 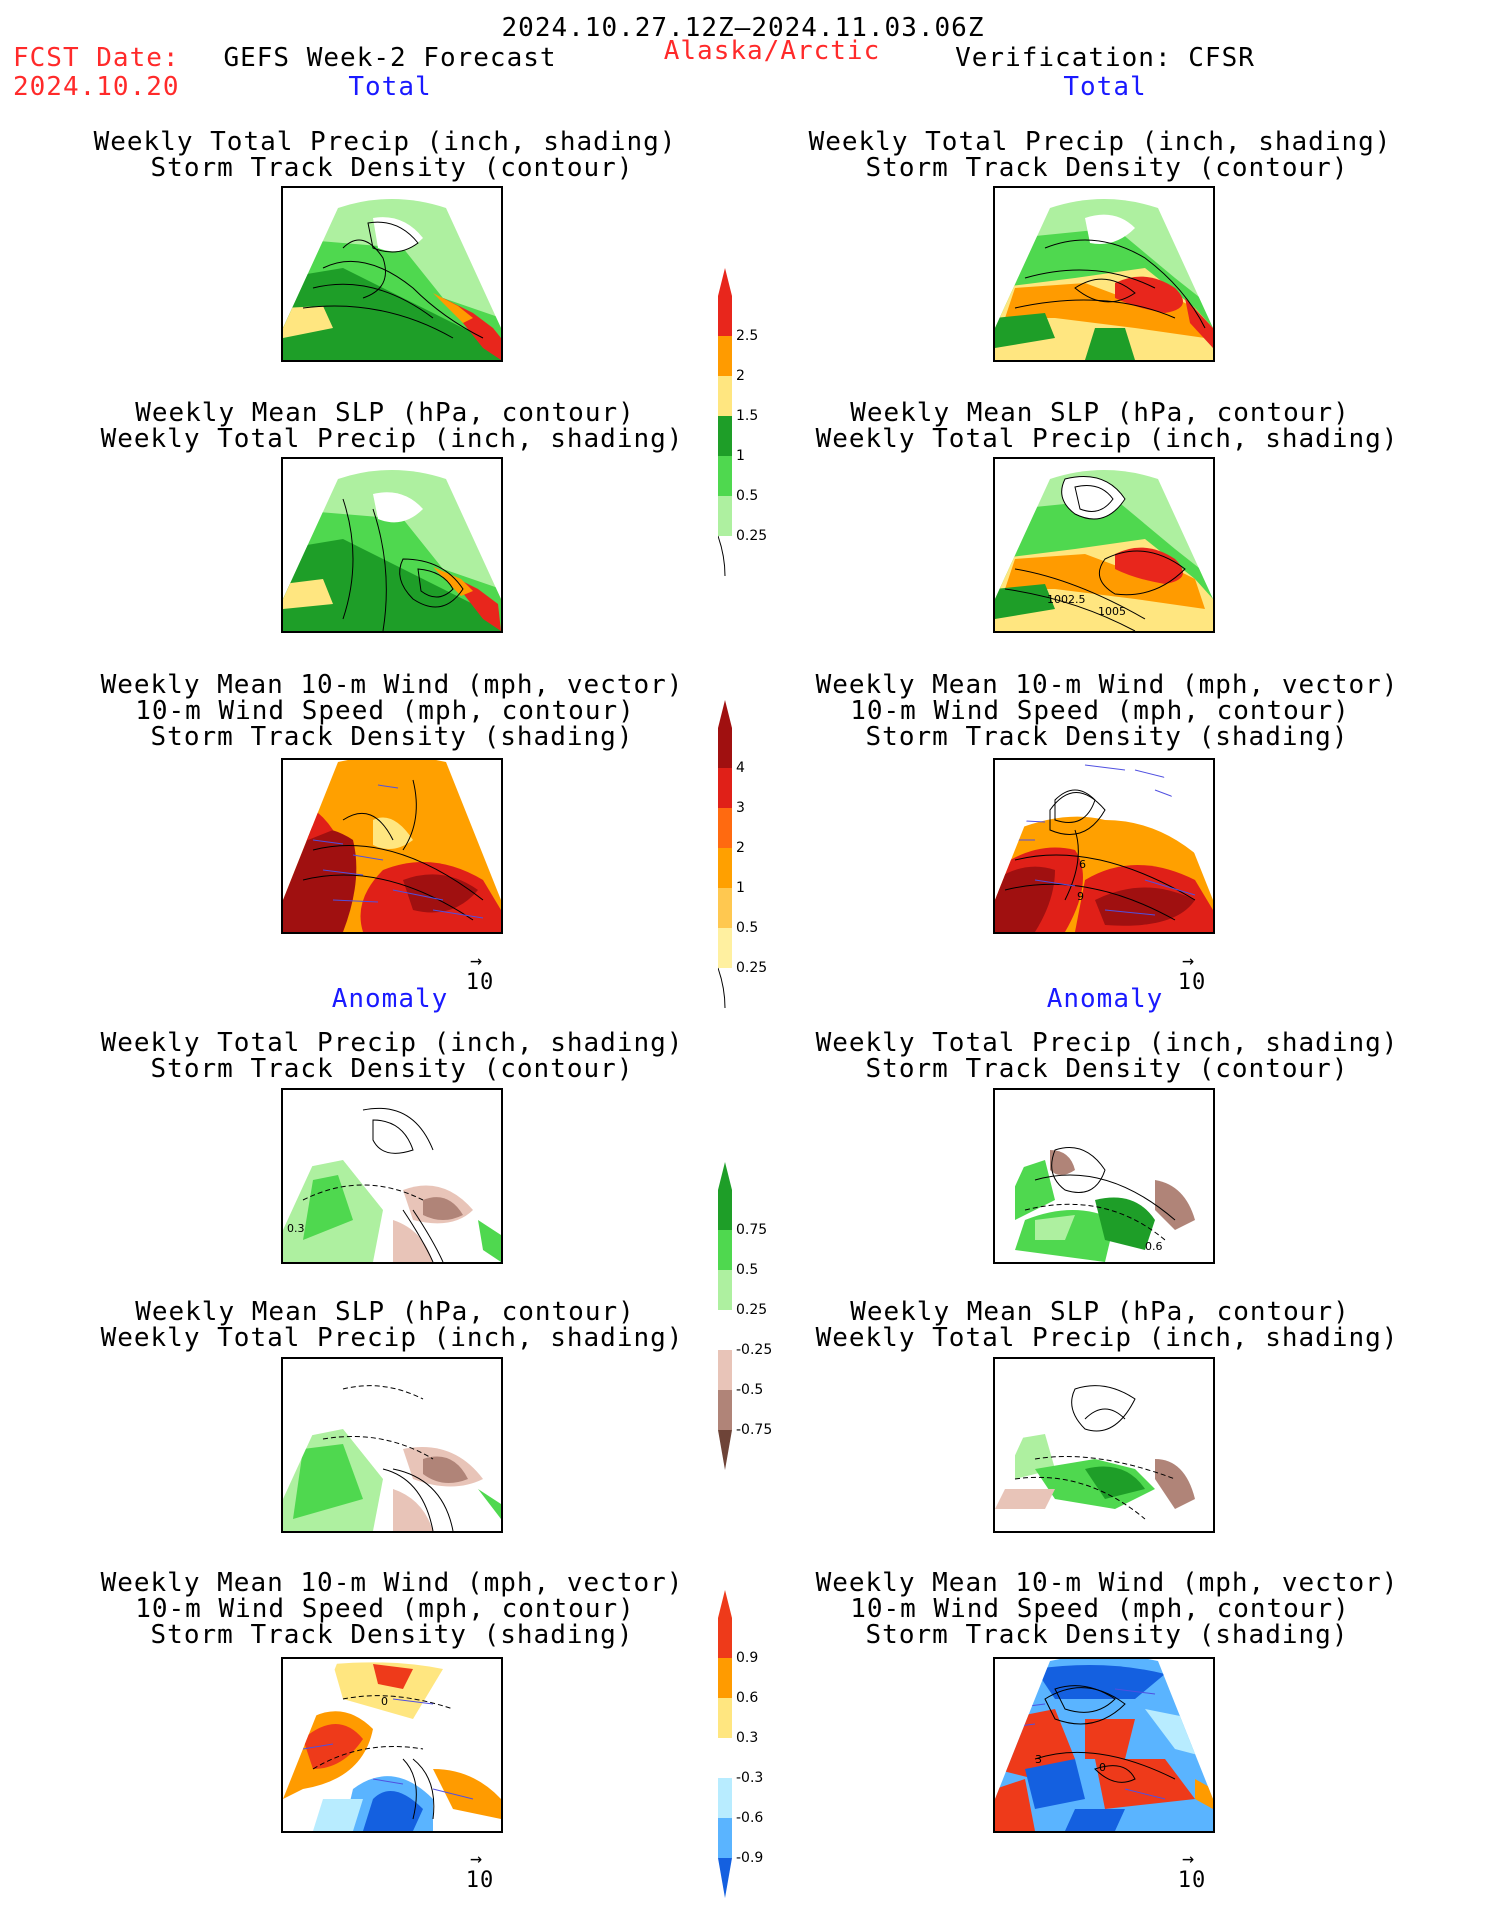 I want to click on title-wind-track-fc-total-1: Weekly Mean 10-m Wind (mph, vector), so click(x=392, y=685).